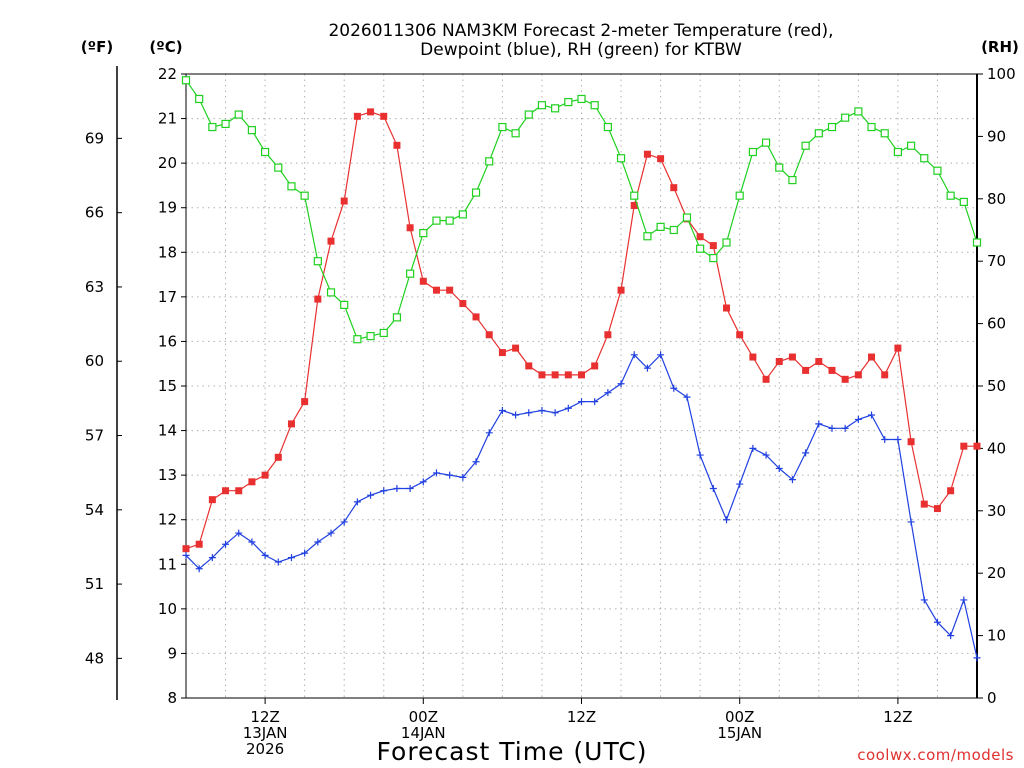 This screenshot has height=768, width=1024. I want to click on celsius-tick-label: 17, so click(167, 297).